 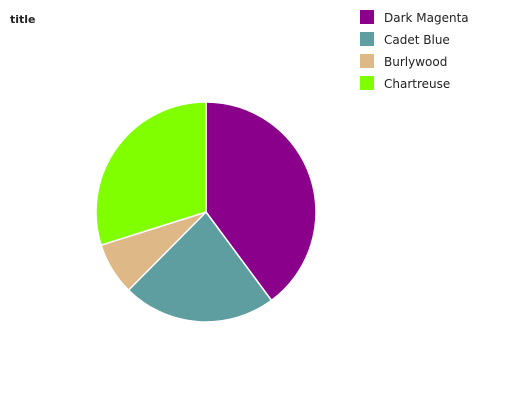 What do you see at coordinates (417, 40) in the screenshot?
I see `legend-label-cadet-blue: Cadet Blue` at bounding box center [417, 40].